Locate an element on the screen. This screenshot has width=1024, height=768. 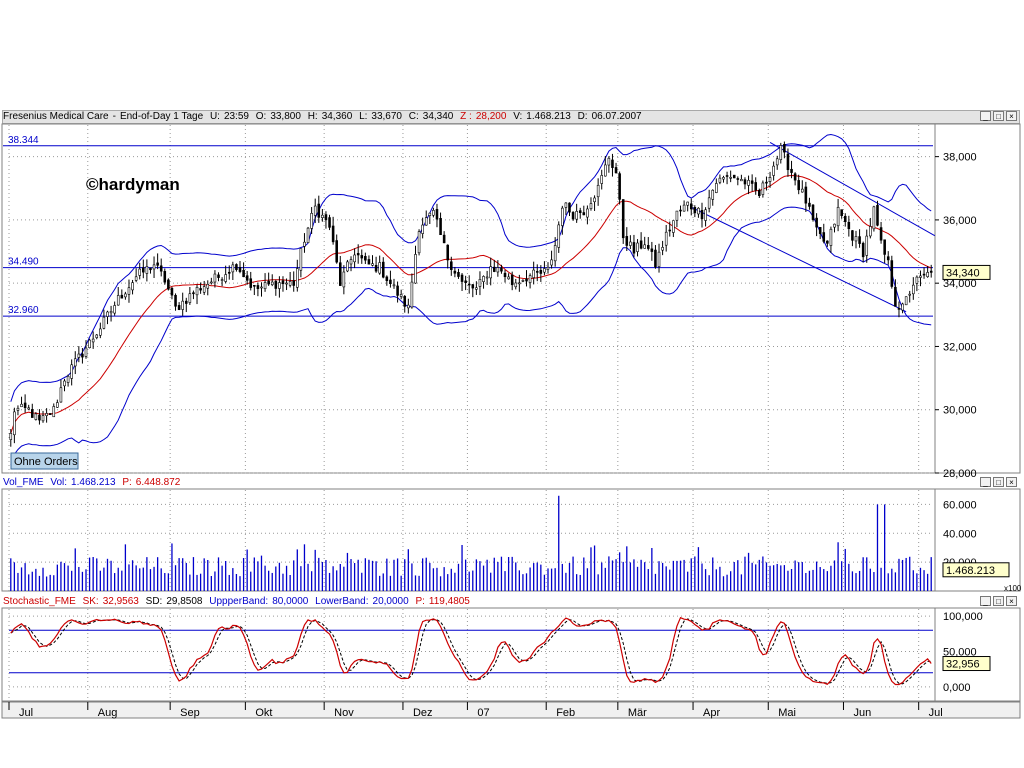
current-price-label: 34,340 is located at coordinates (963, 273).